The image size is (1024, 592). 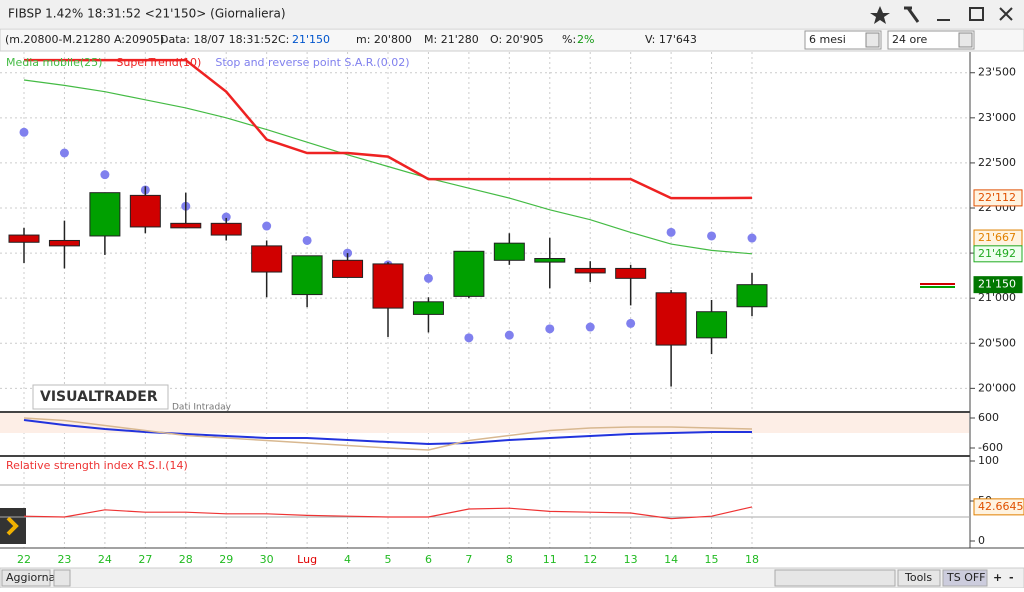 I want to click on maximize-button, so click(x=976, y=14).